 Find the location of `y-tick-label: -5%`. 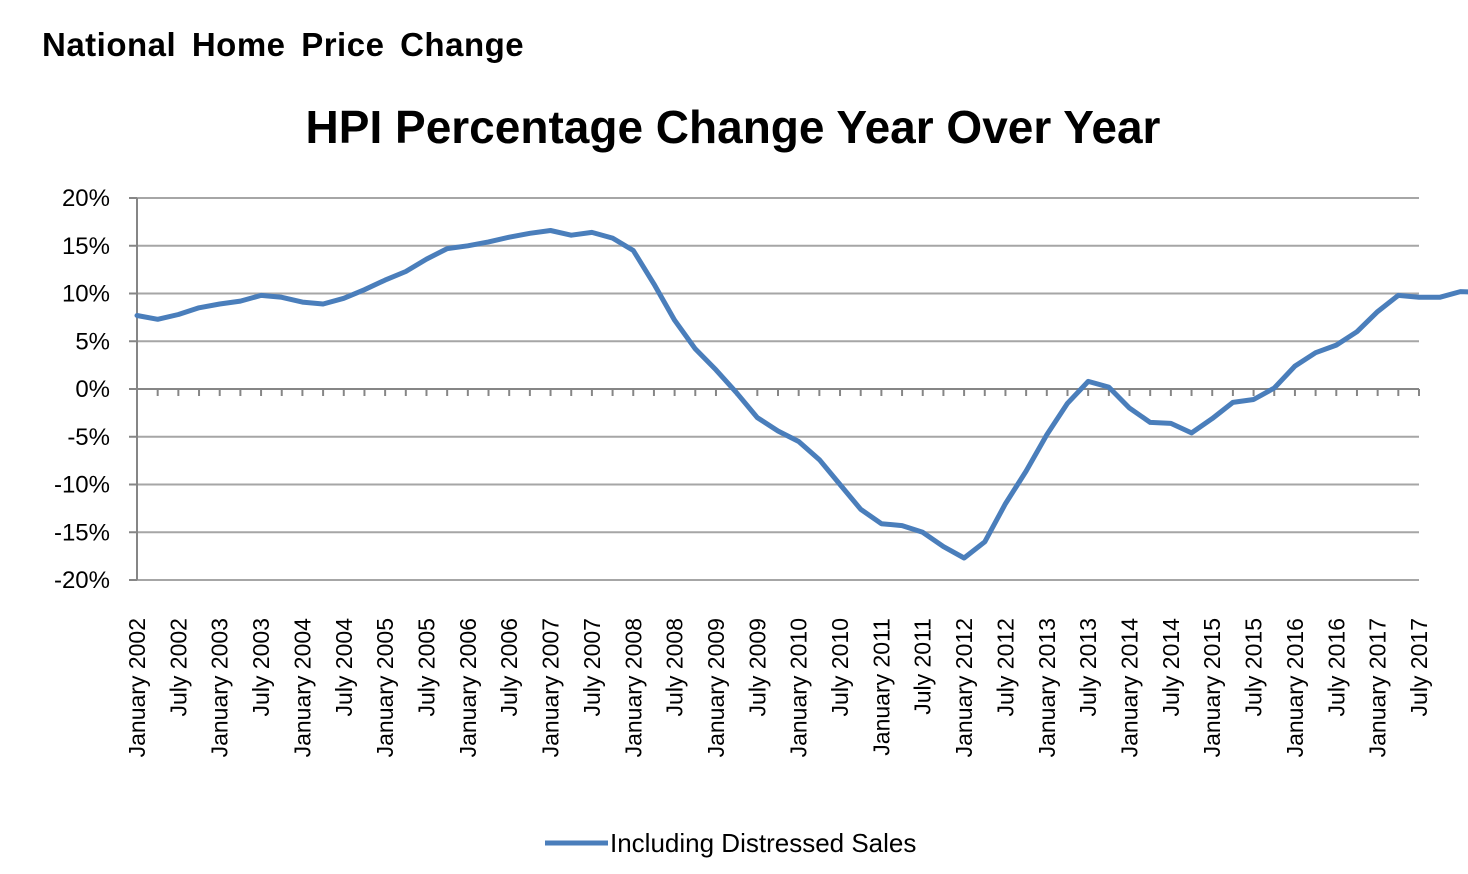

y-tick-label: -5% is located at coordinates (88, 437).